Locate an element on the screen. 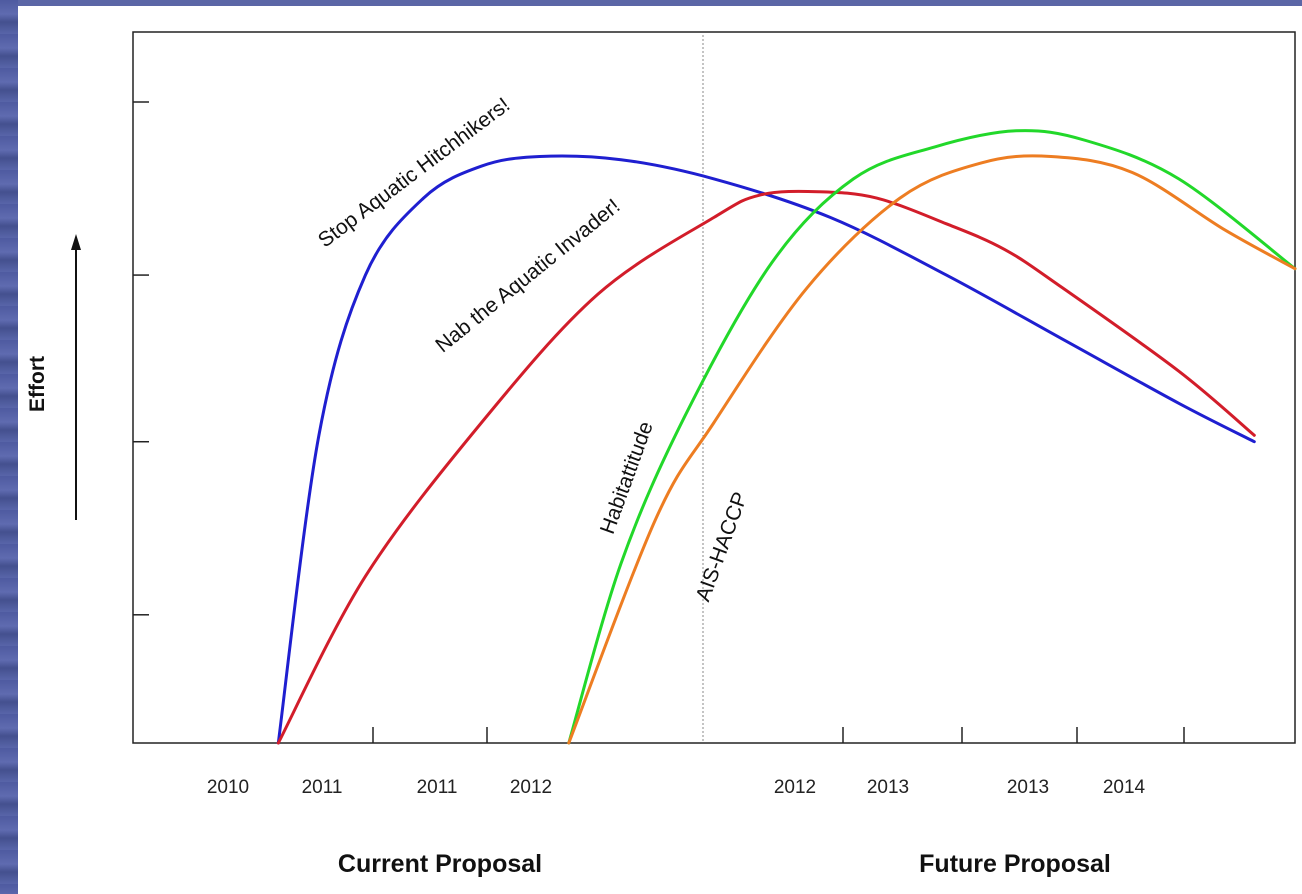  proposal-label-1: Future Proposal is located at coordinates (1015, 864).